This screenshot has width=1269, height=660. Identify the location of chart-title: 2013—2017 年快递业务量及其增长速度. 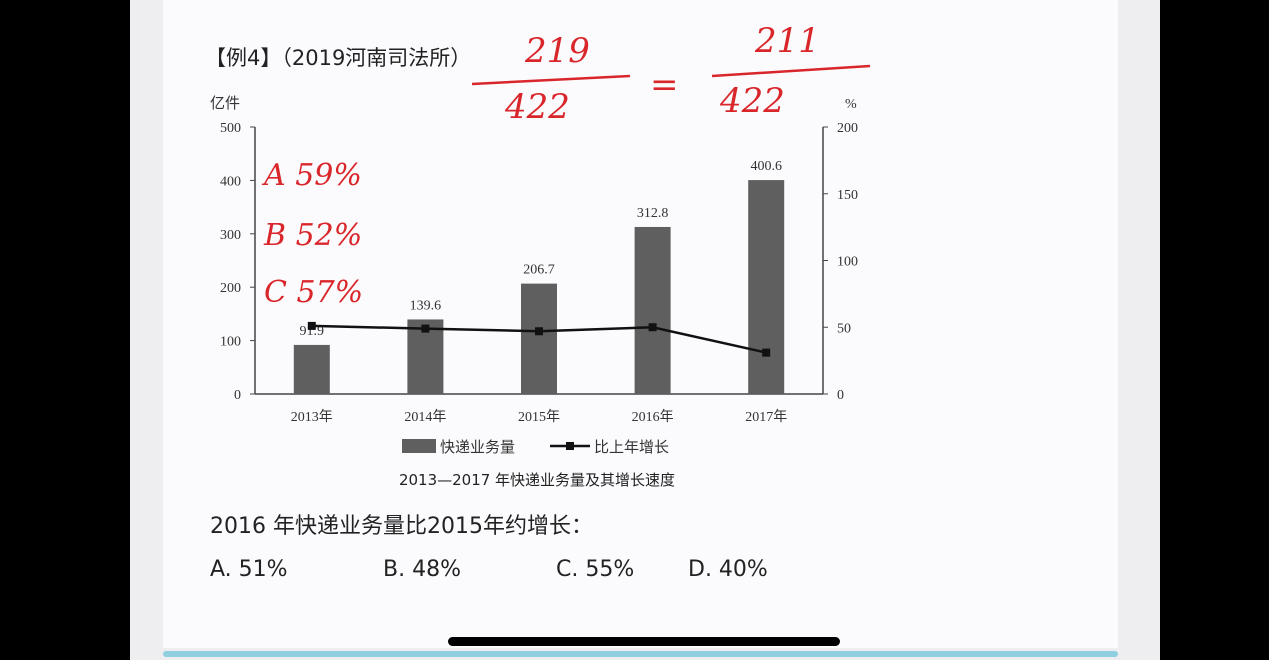
(537, 480).